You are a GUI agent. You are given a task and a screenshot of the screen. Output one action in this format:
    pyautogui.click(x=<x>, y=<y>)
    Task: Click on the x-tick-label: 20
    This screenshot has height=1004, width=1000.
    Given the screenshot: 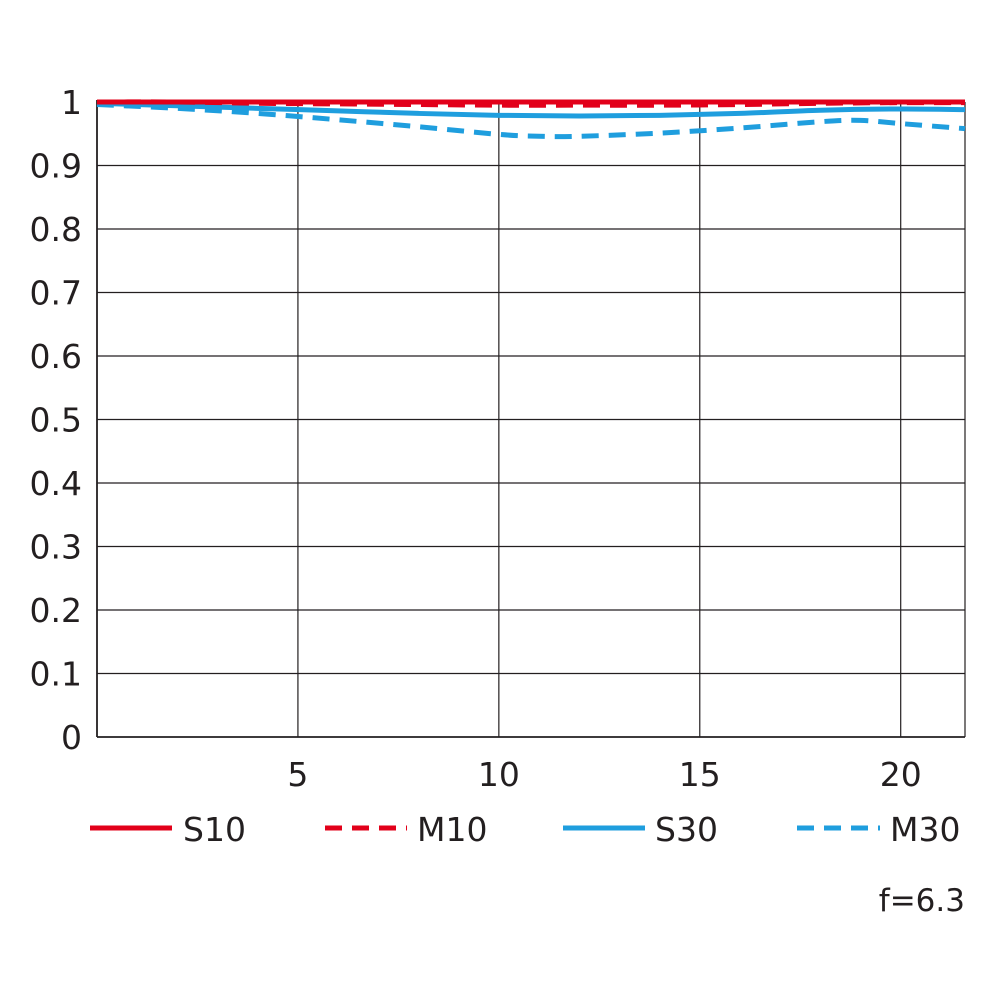 What is the action you would take?
    pyautogui.click(x=901, y=774)
    